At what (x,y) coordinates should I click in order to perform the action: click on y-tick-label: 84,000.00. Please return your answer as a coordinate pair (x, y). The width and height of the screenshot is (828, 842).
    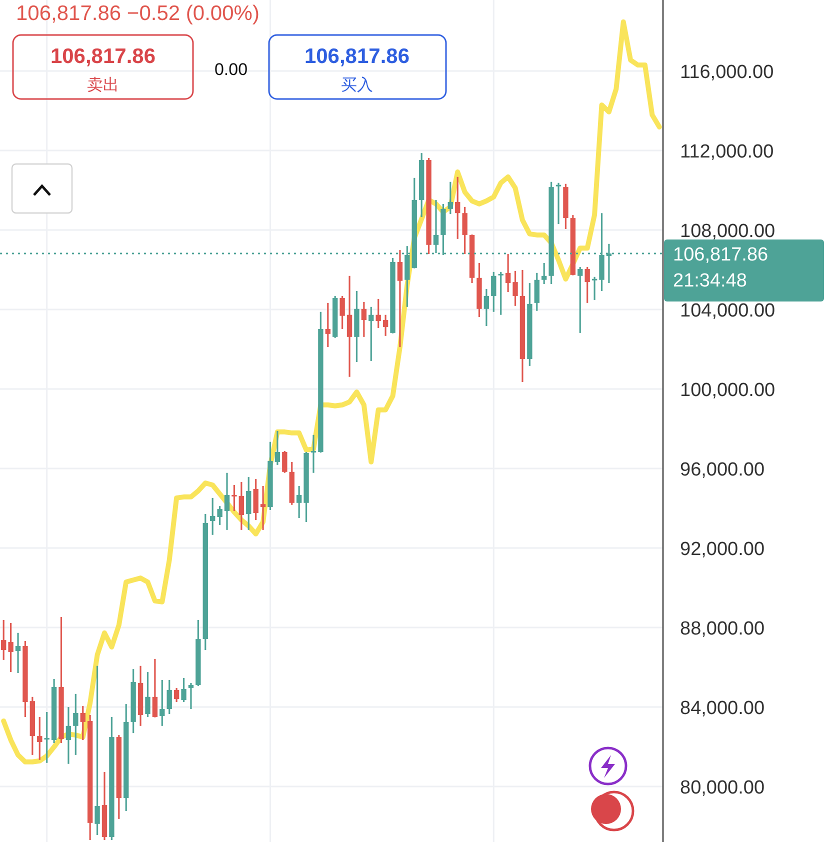
    Looking at the image, I should click on (722, 709).